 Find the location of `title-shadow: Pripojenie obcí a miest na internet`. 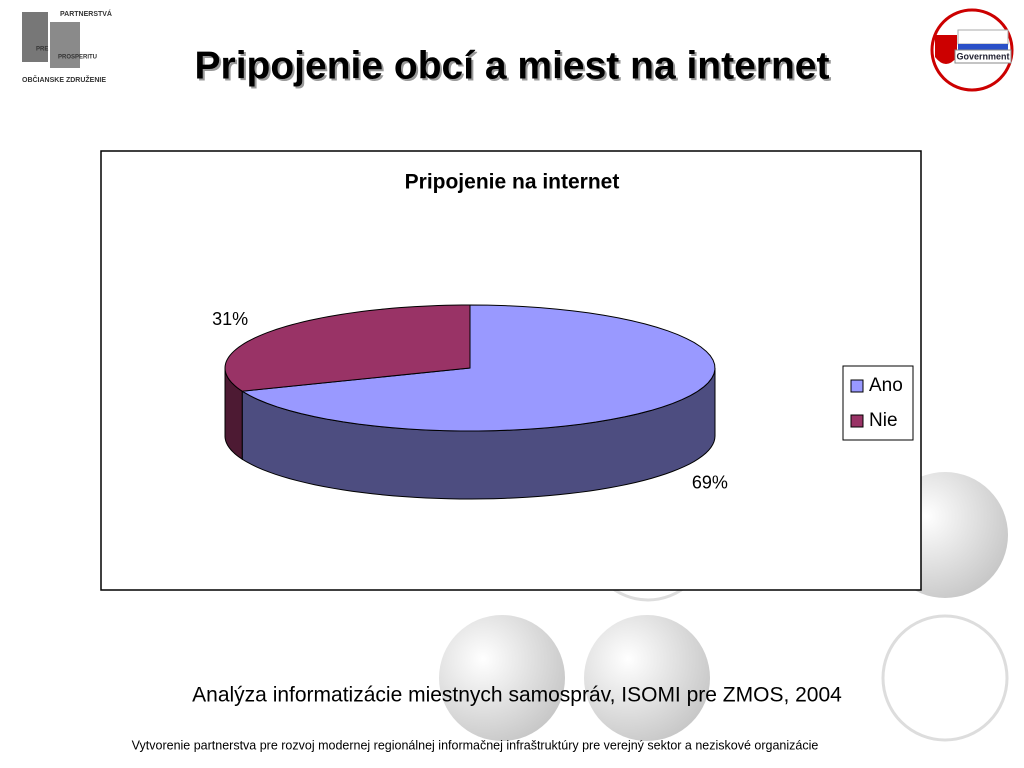

title-shadow: Pripojenie obcí a miest na internet is located at coordinates (514, 67).